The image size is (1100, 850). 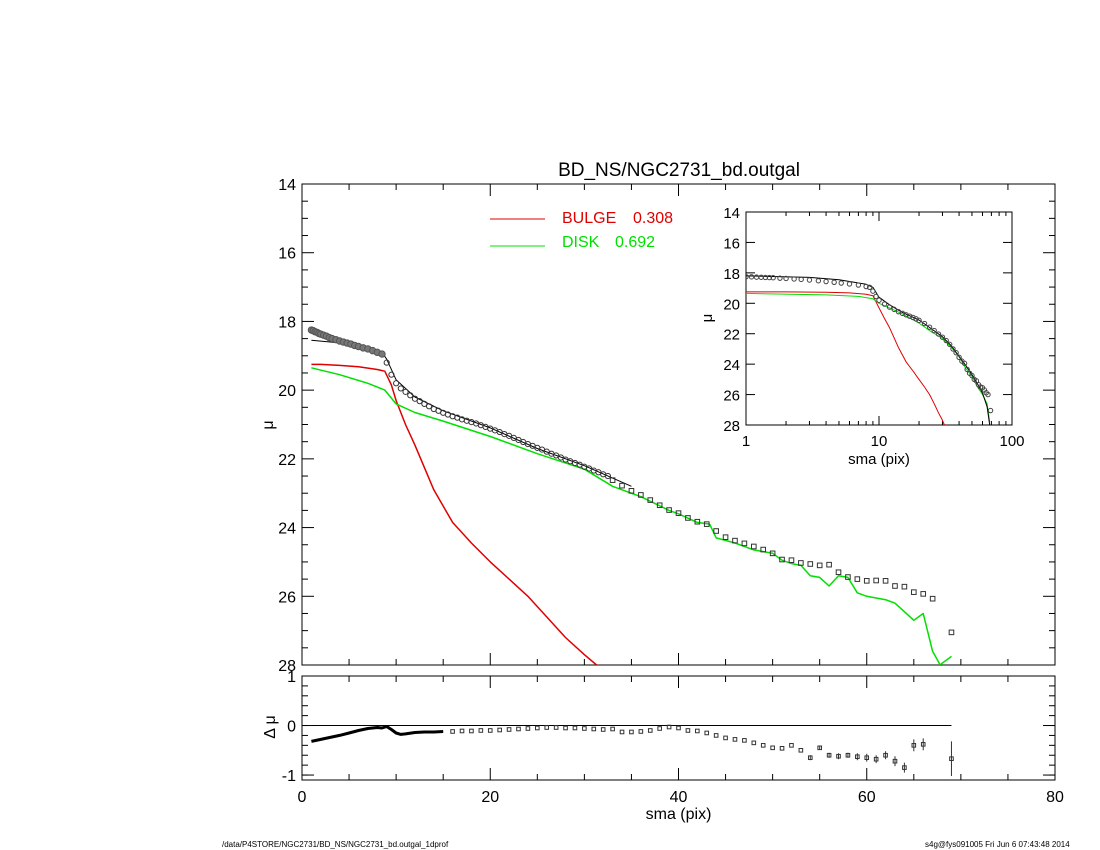 What do you see at coordinates (289, 776) in the screenshot?
I see `res-ytick-label: -1` at bounding box center [289, 776].